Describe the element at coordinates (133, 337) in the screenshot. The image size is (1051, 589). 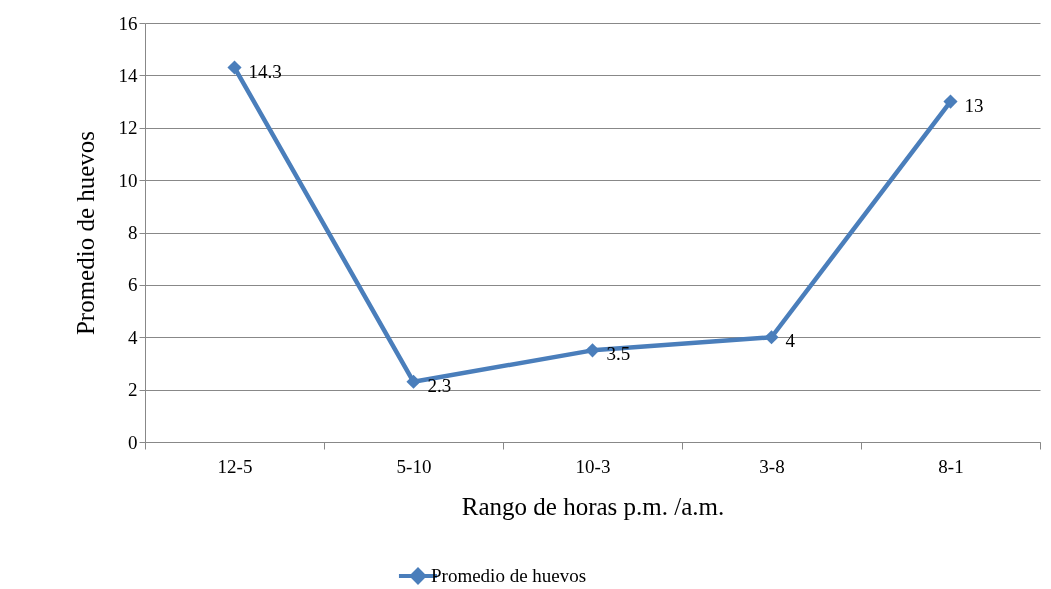
I see `y-tick-label: 4` at that location.